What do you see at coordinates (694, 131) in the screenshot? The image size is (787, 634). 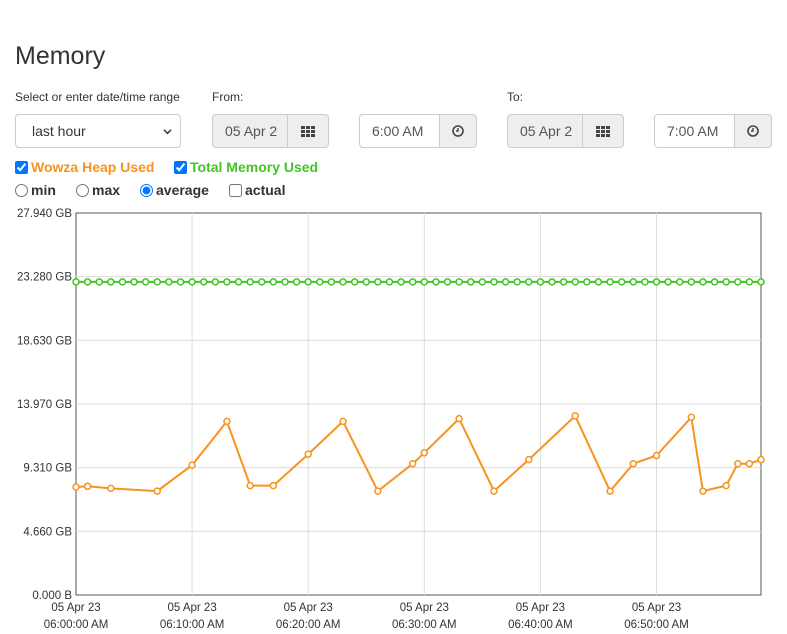 I see `to-time-field: 7:00 AM` at bounding box center [694, 131].